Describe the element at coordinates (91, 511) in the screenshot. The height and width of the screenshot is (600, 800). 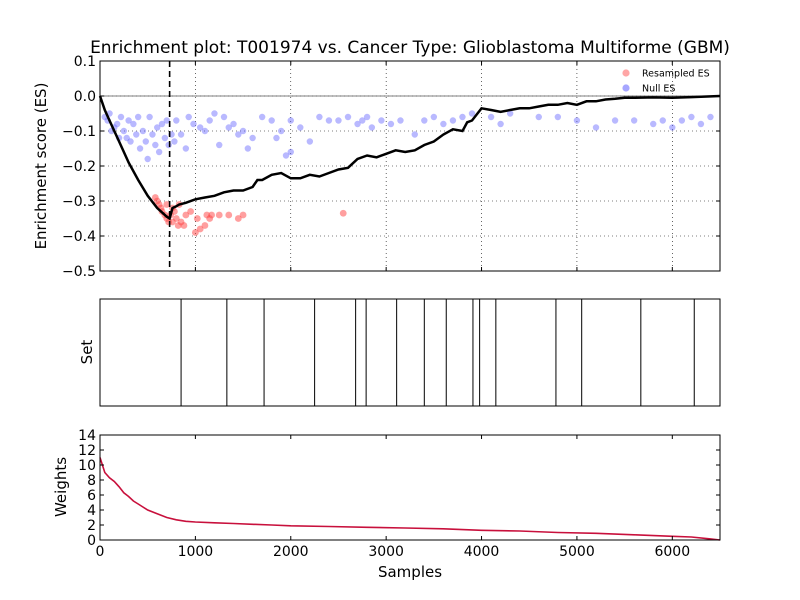
I see `weights-ytick-label: 4` at that location.